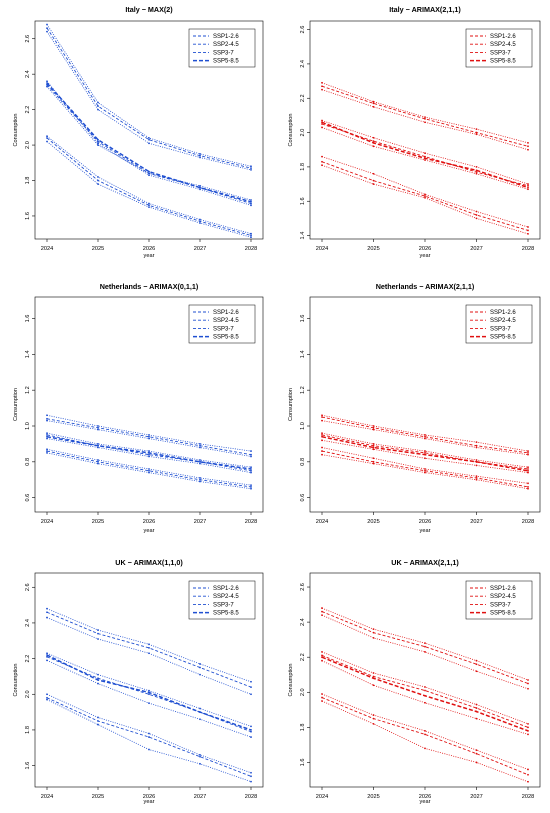 This screenshot has width=550, height=813. Describe the element at coordinates (47, 522) in the screenshot. I see `x-tick-label: 2024` at that location.